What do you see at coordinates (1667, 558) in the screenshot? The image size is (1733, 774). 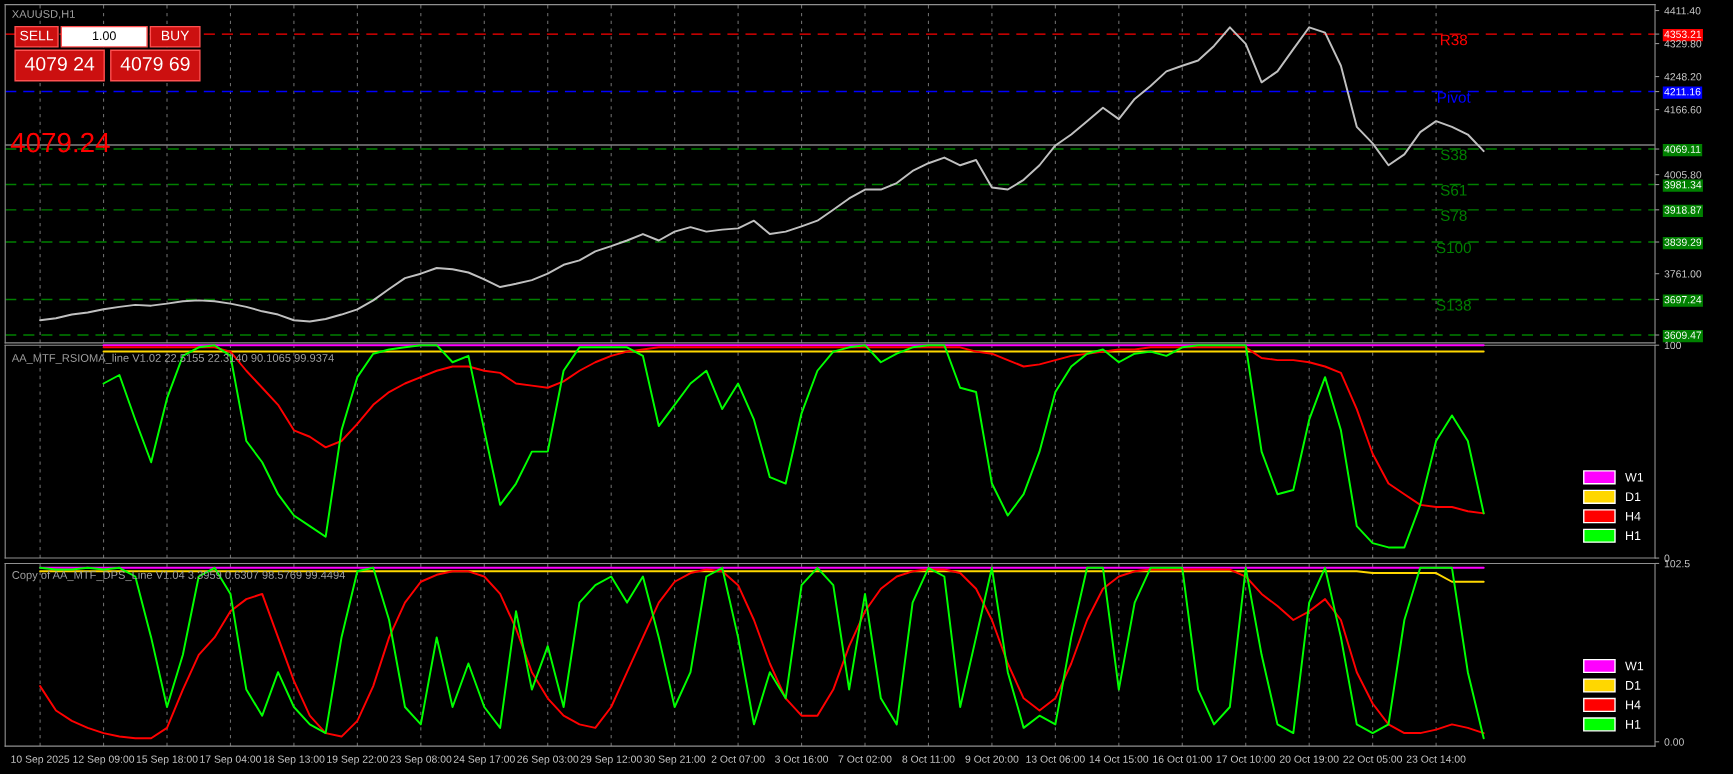 I see `y-tick-label: 0` at bounding box center [1667, 558].